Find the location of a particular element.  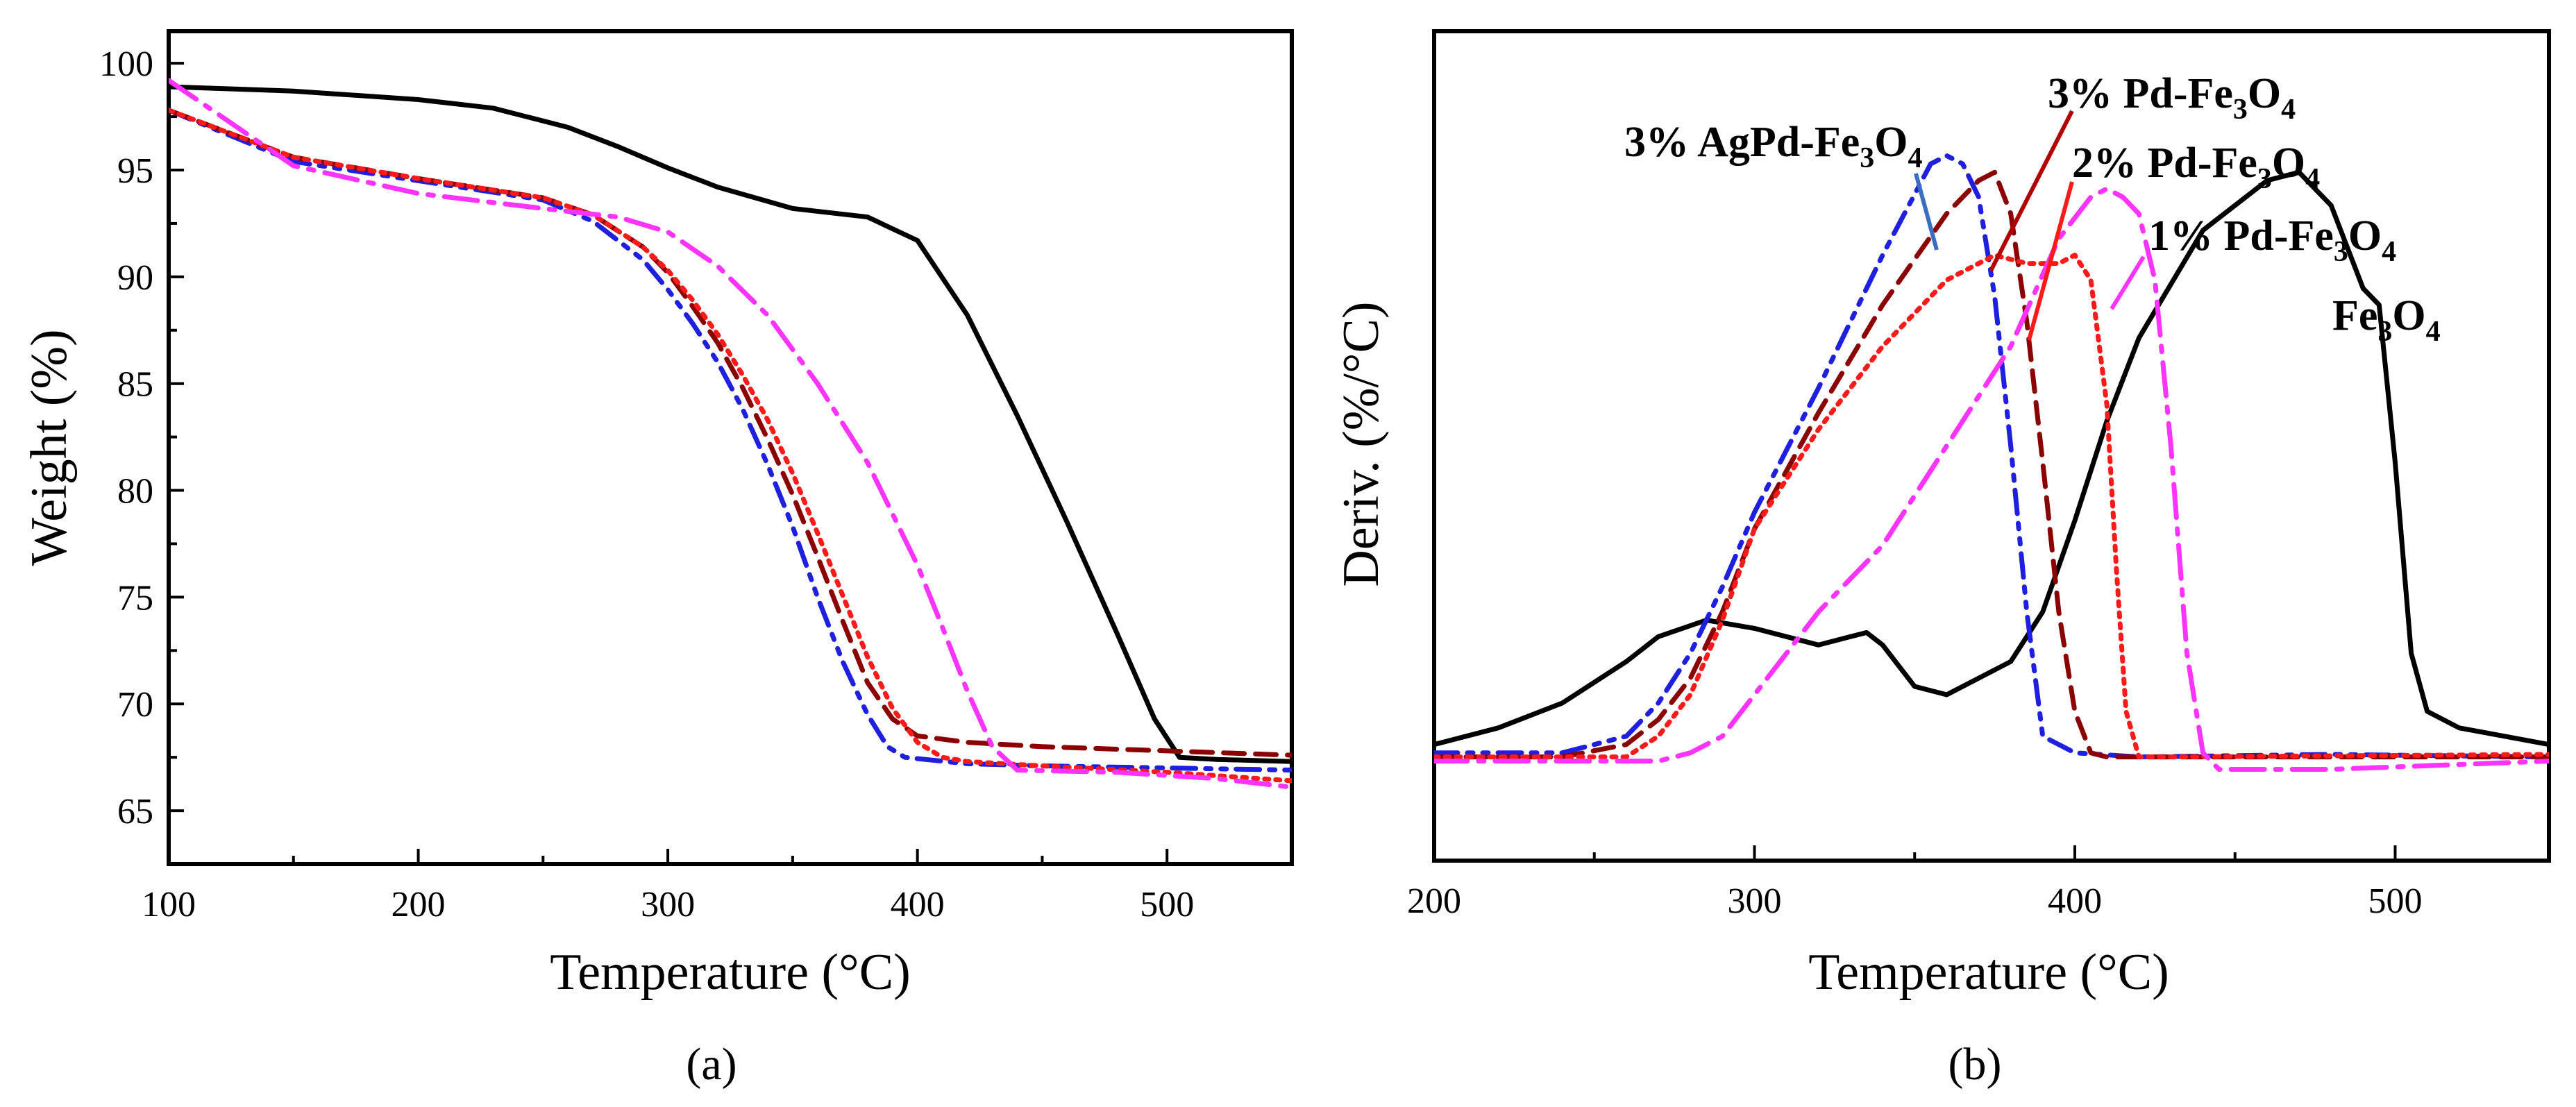

ticks-b: 200 300 400 500 is located at coordinates (1914, 883).